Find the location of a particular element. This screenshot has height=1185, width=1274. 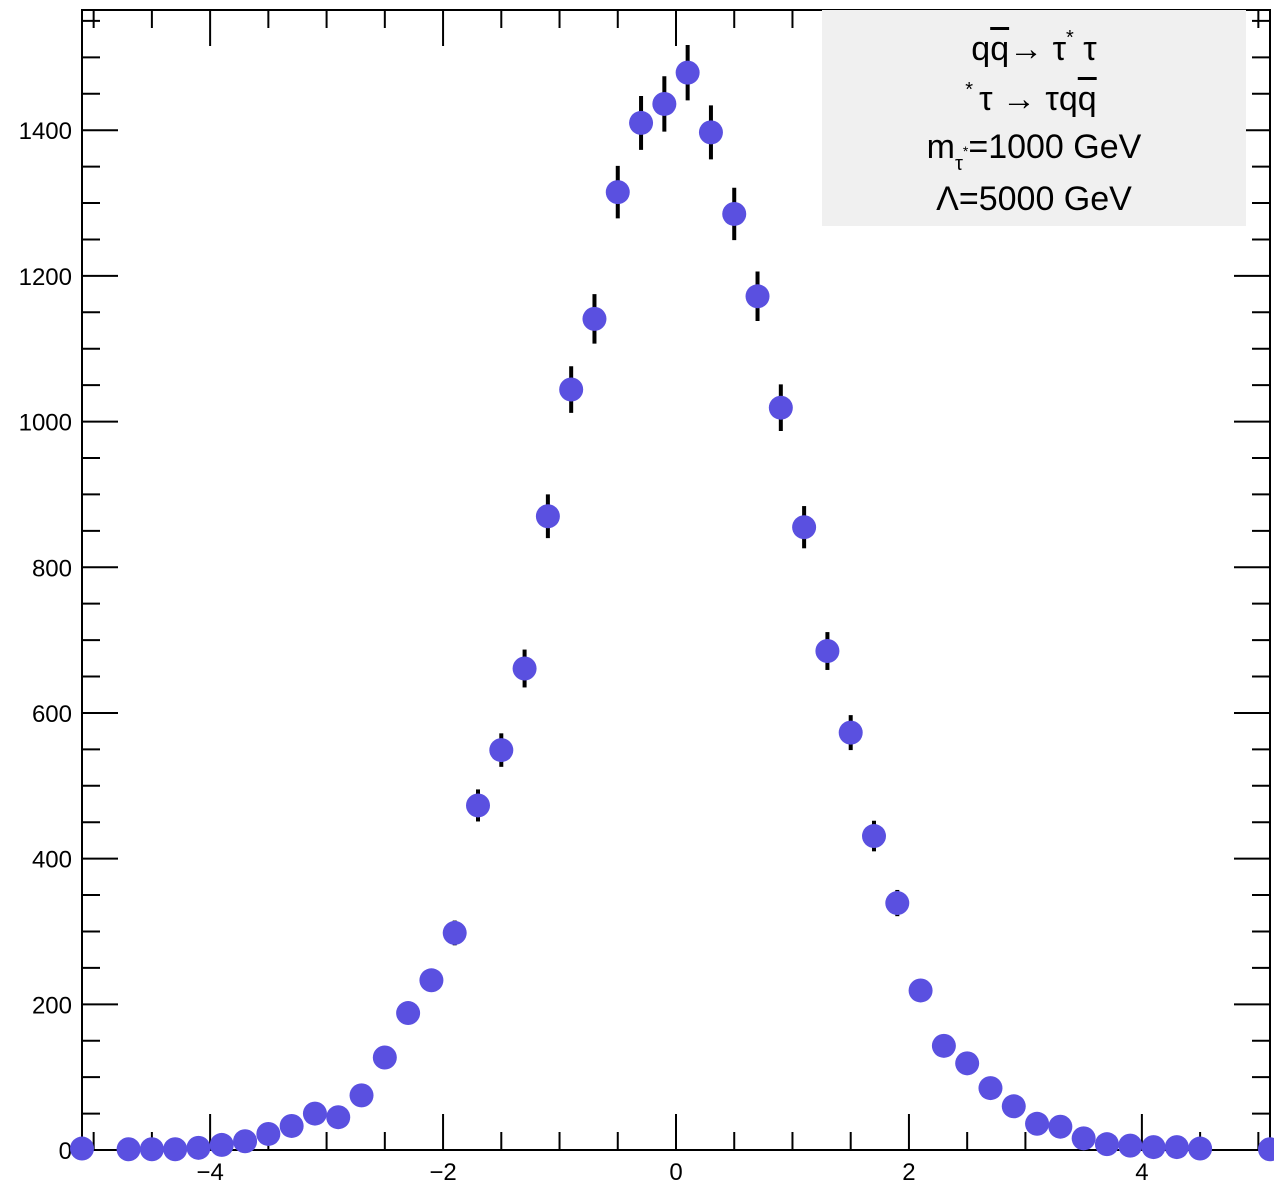

y-tick-label: 400 is located at coordinates (52, 860).